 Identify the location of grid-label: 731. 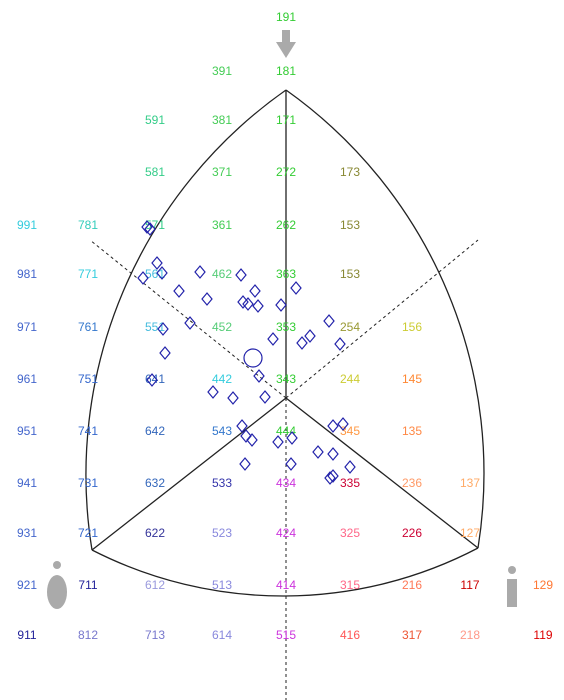
(88, 483).